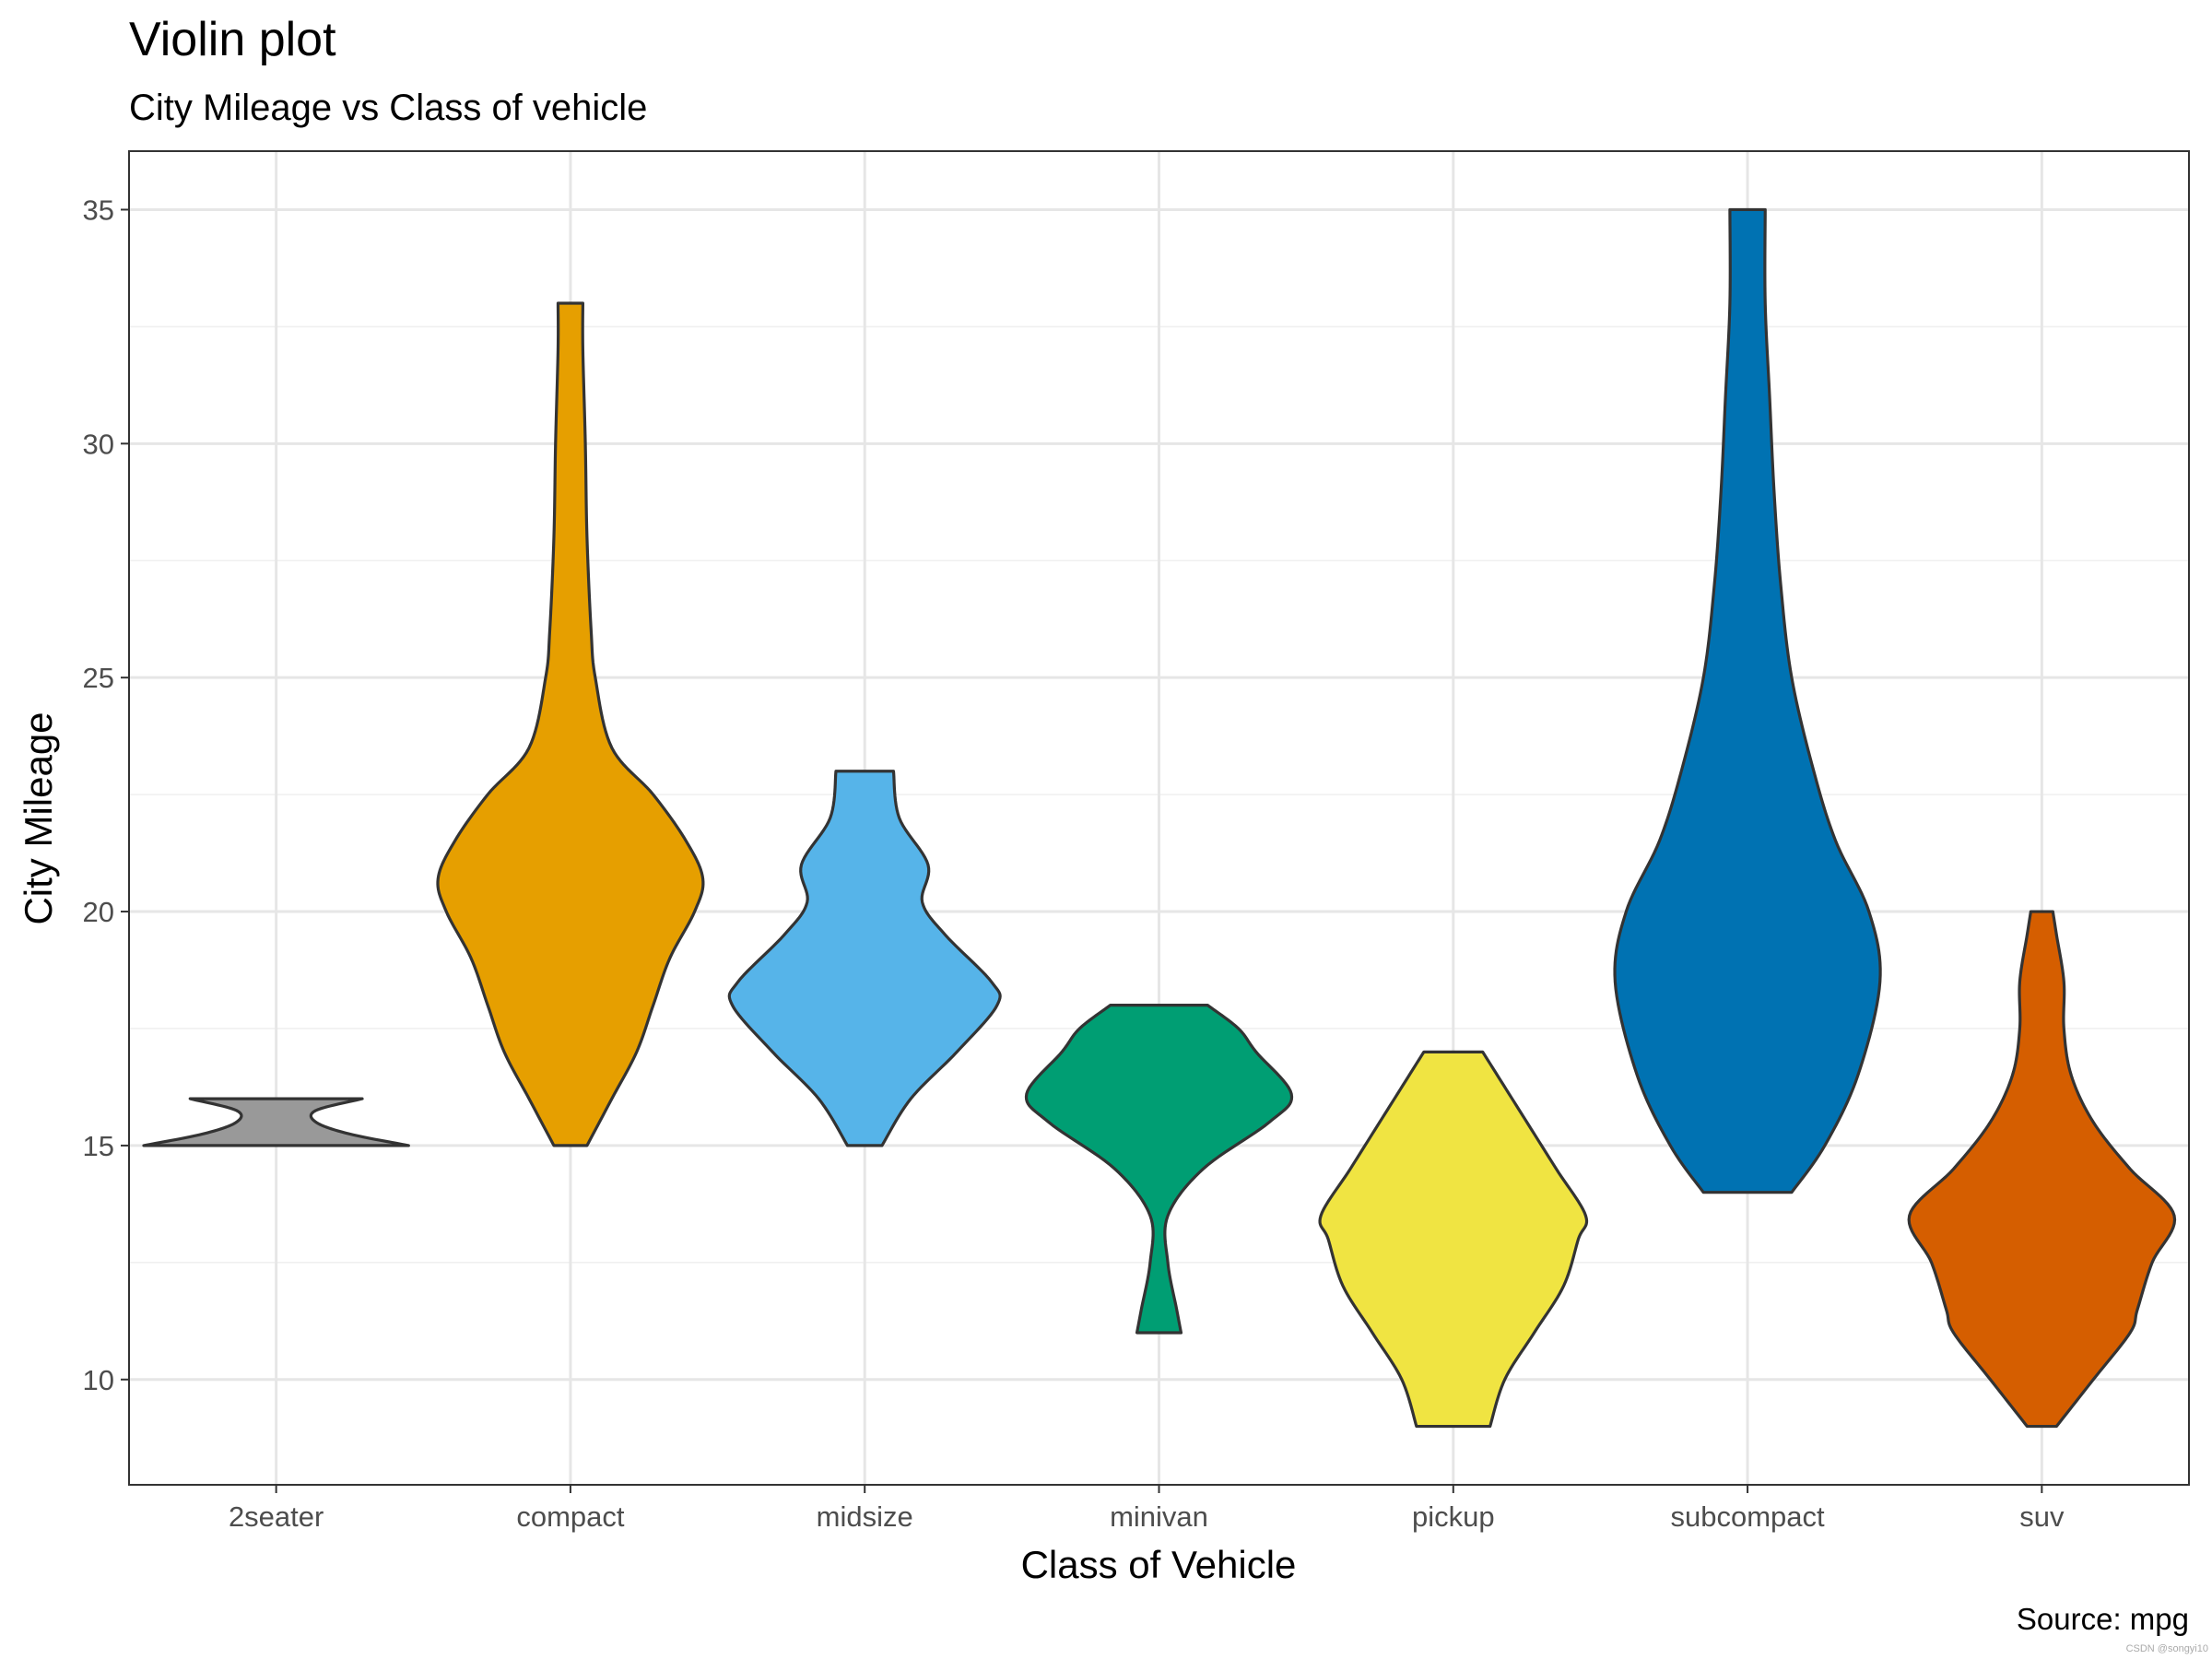  Describe the element at coordinates (106, 795) in the screenshot. I see `y-axis: 10 15 20 25 30 35` at that location.